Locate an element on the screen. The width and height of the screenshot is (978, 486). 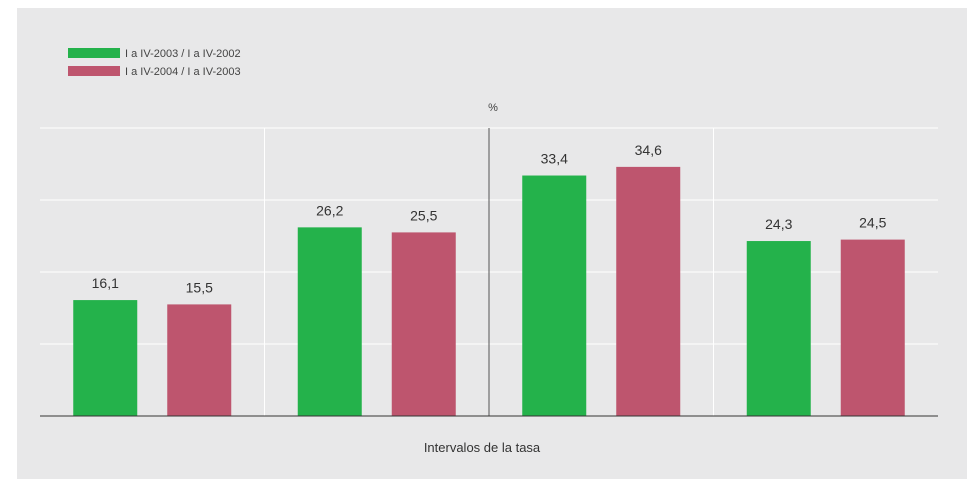
value-label-series2-cat3: 34,6 is located at coordinates (648, 150).